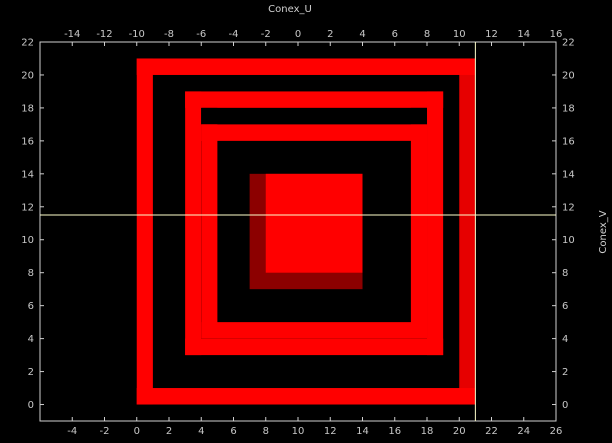  I want to click on right-tick-label: 10, so click(568, 240).